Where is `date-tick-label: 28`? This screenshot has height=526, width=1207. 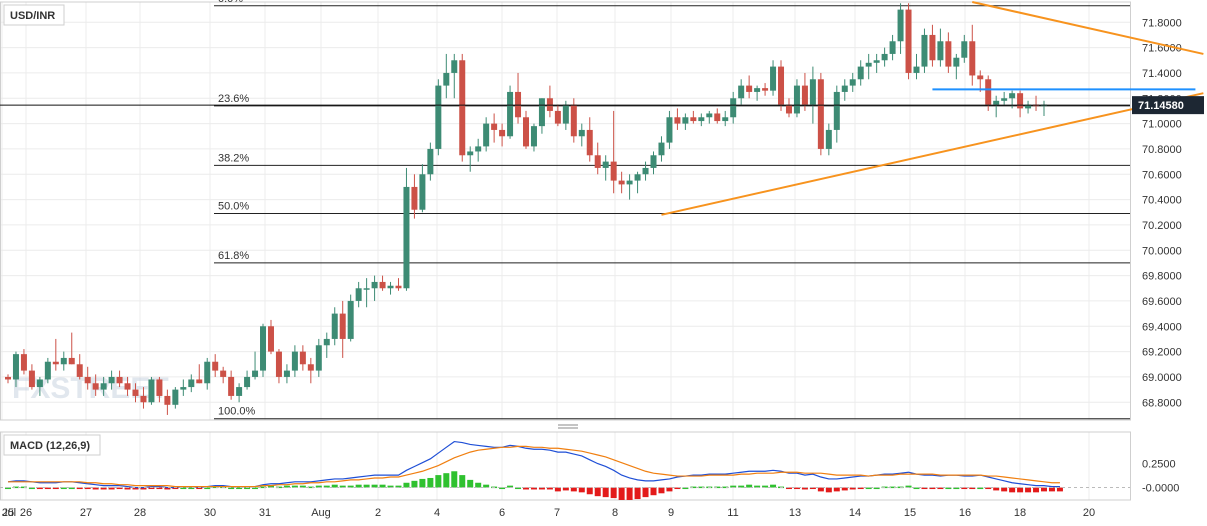
date-tick-label: 28 is located at coordinates (140, 513).